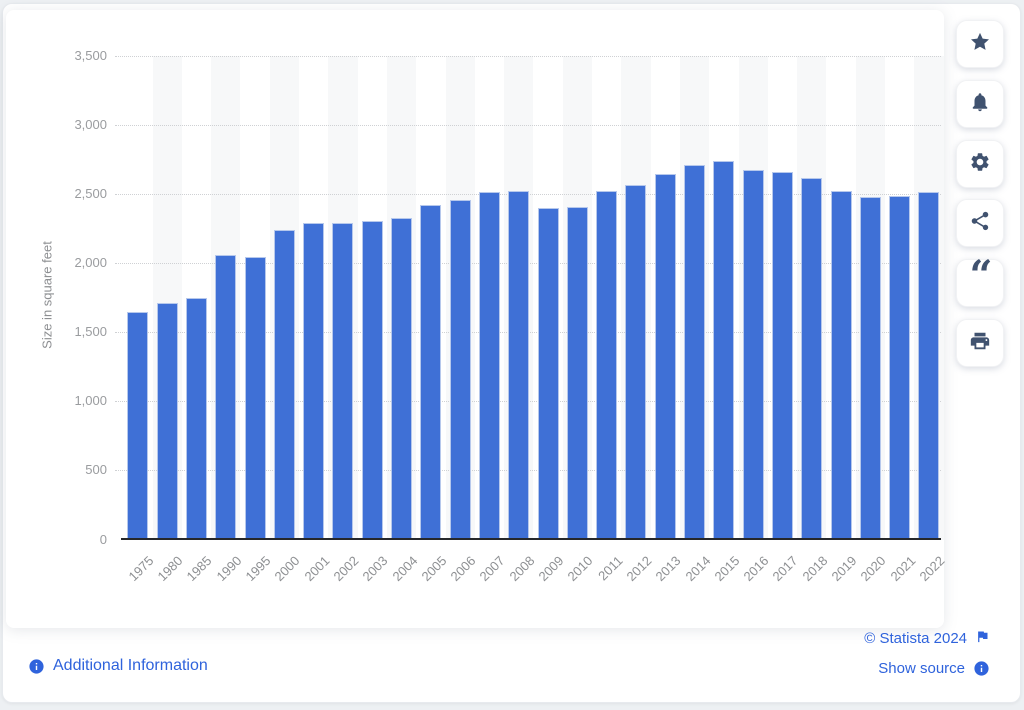  I want to click on y-tick-label: 2,000, so click(90, 263).